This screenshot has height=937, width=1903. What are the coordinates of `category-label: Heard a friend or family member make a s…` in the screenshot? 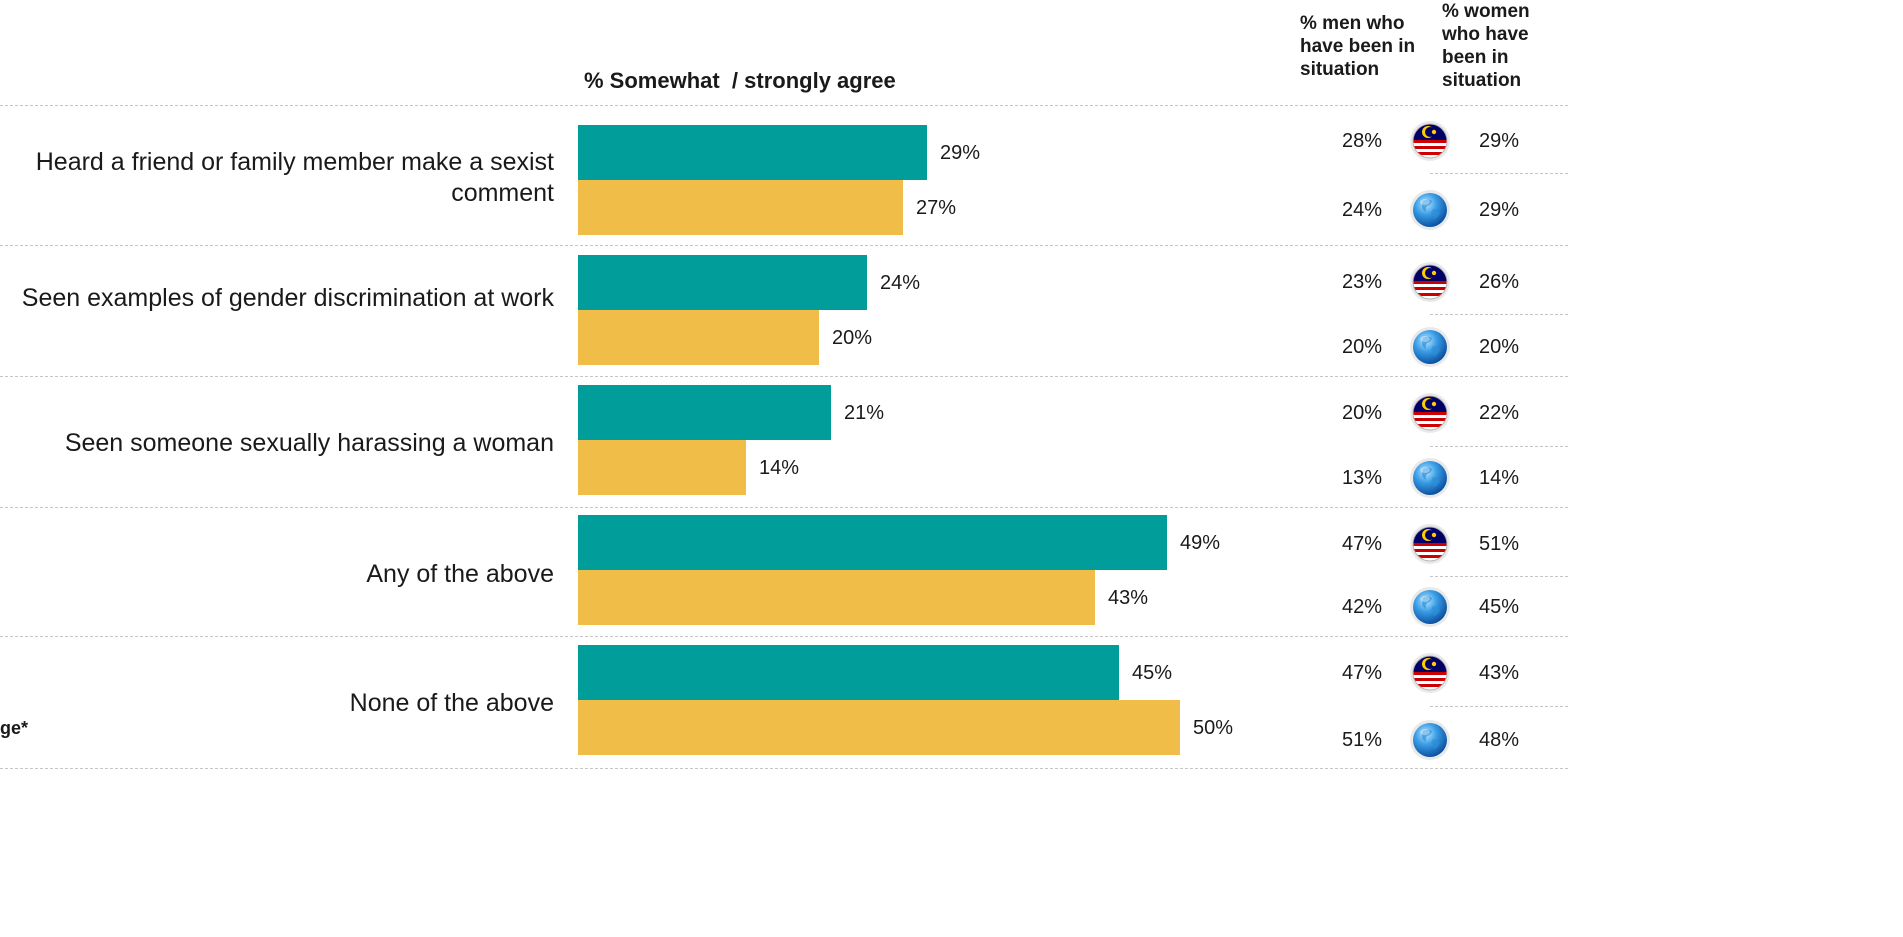 It's located at (294, 177).